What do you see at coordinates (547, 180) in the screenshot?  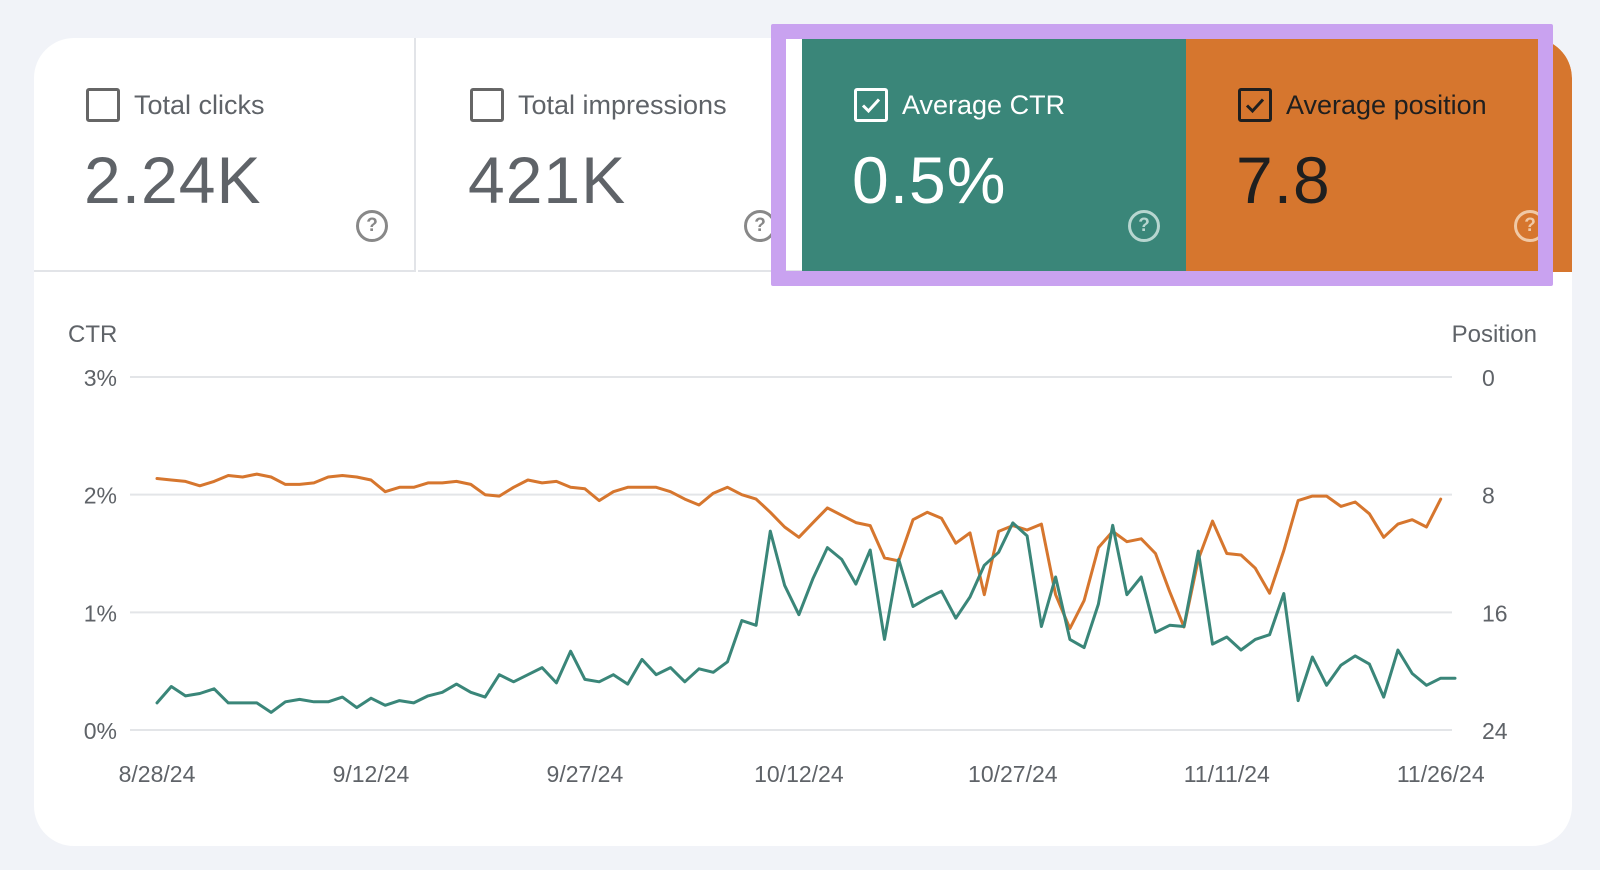 I see `metric-value: 421K` at bounding box center [547, 180].